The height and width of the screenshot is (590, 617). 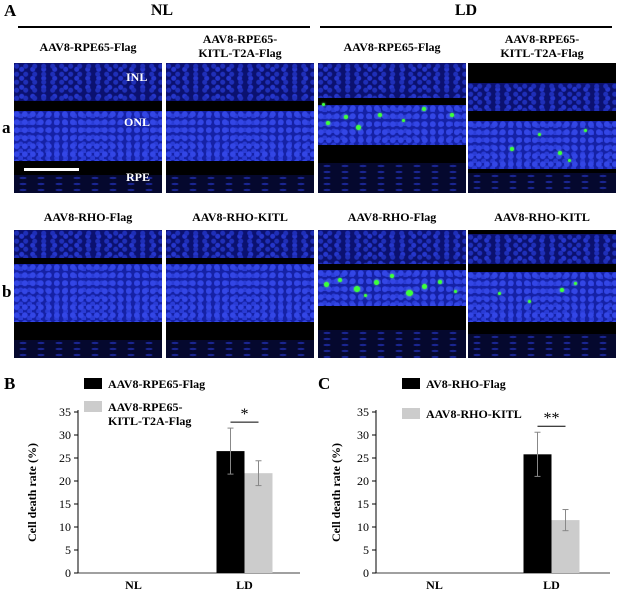 I want to click on panel-b-ytick-label-2: 10, so click(x=65, y=527).